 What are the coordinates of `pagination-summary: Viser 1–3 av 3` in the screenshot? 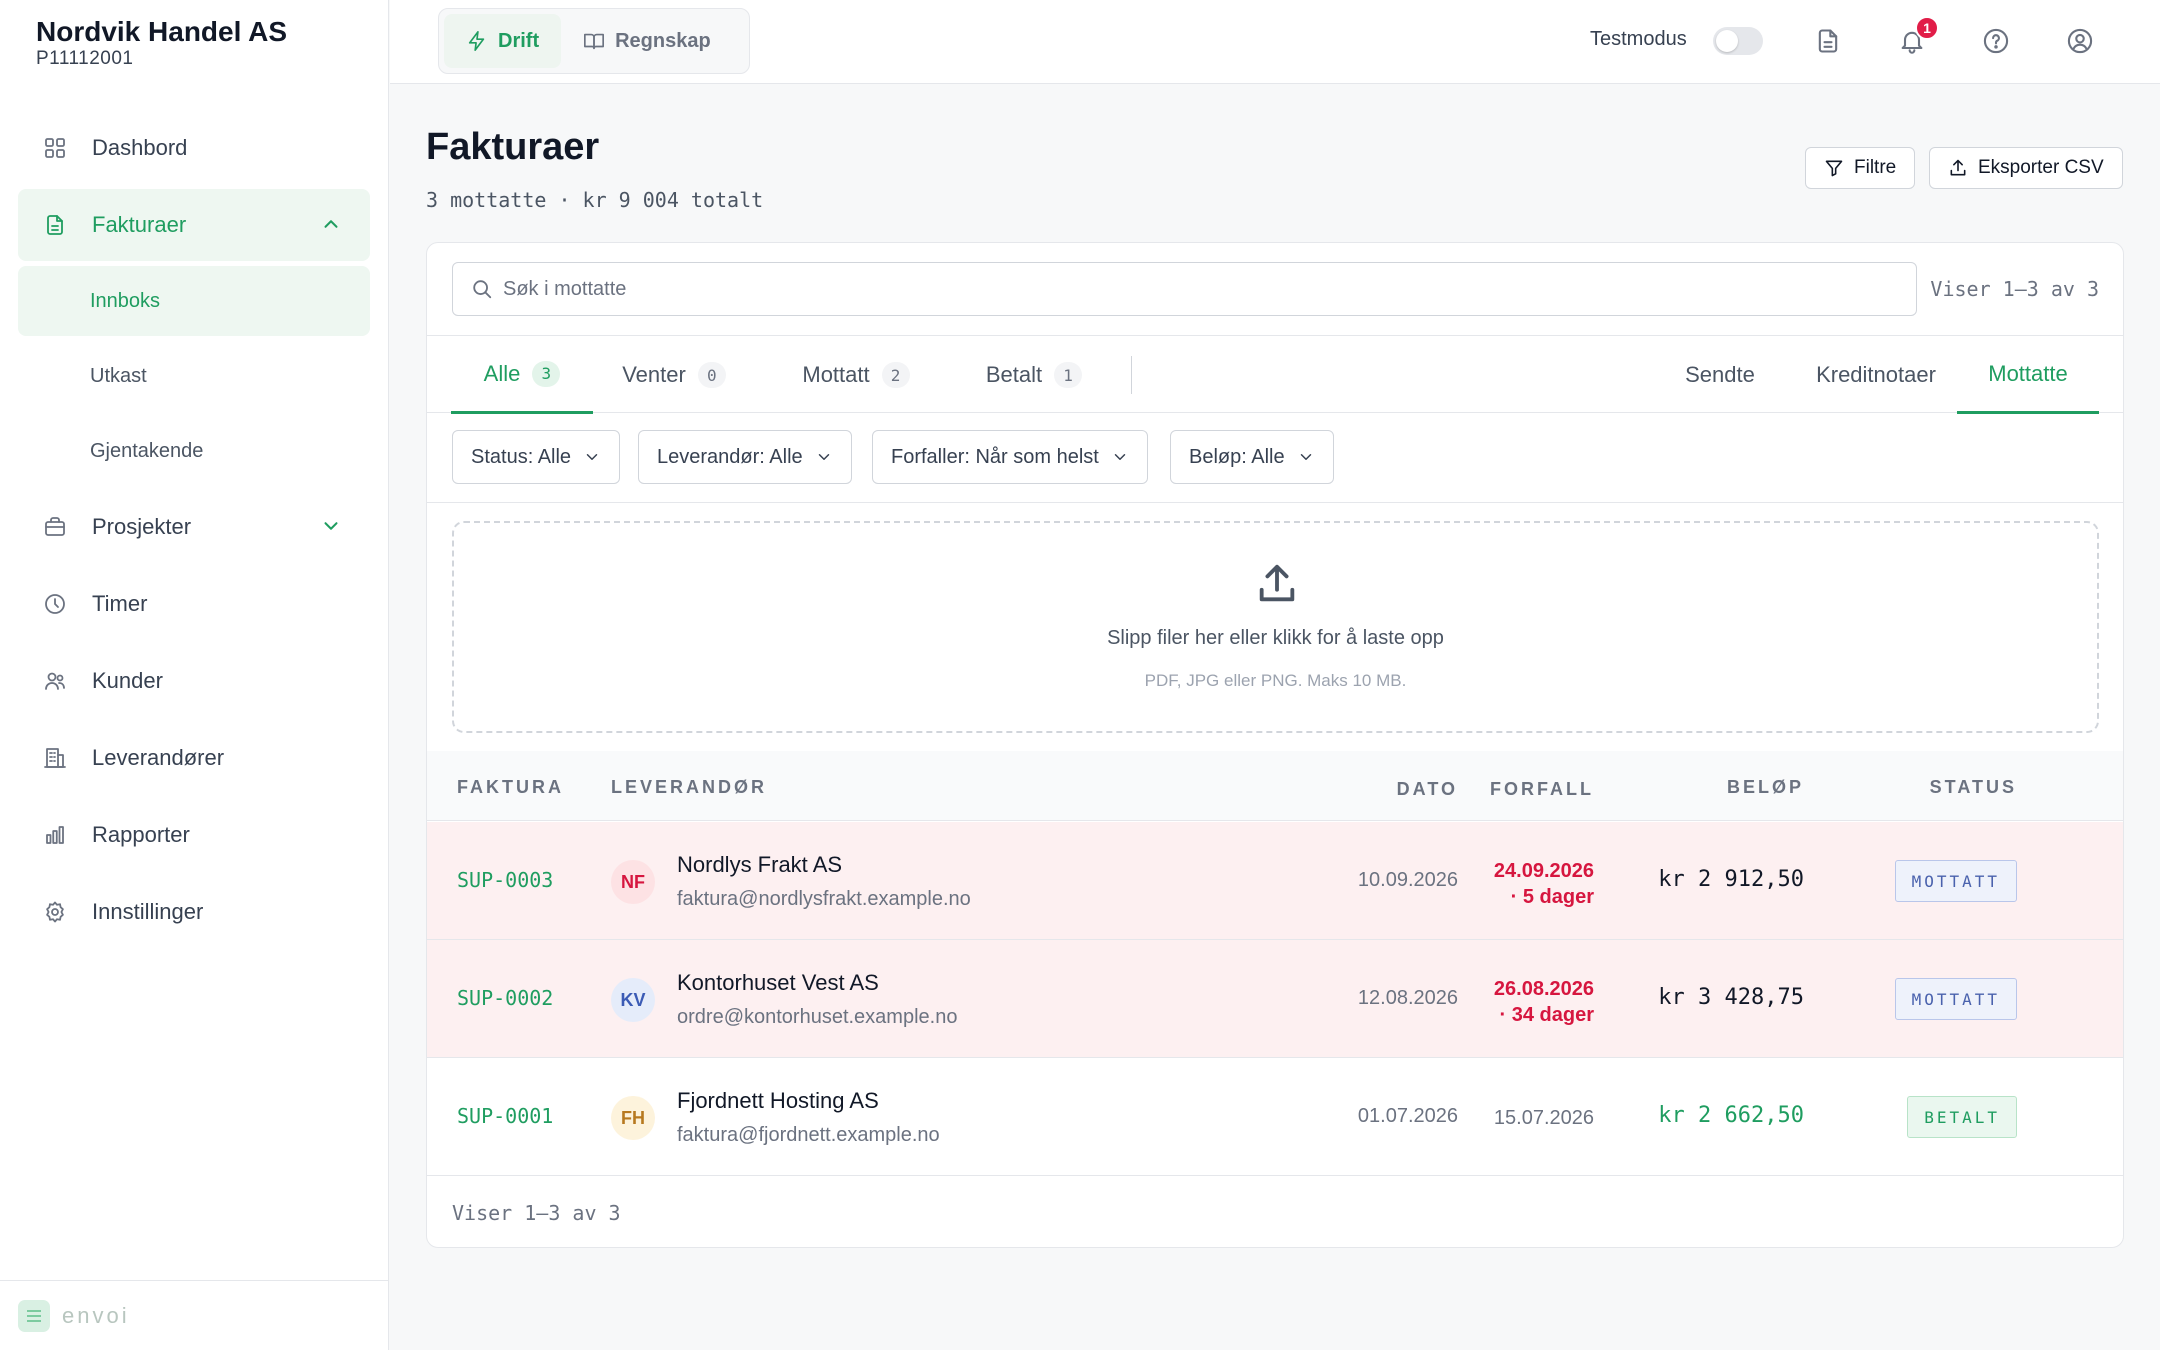 It's located at (536, 1213).